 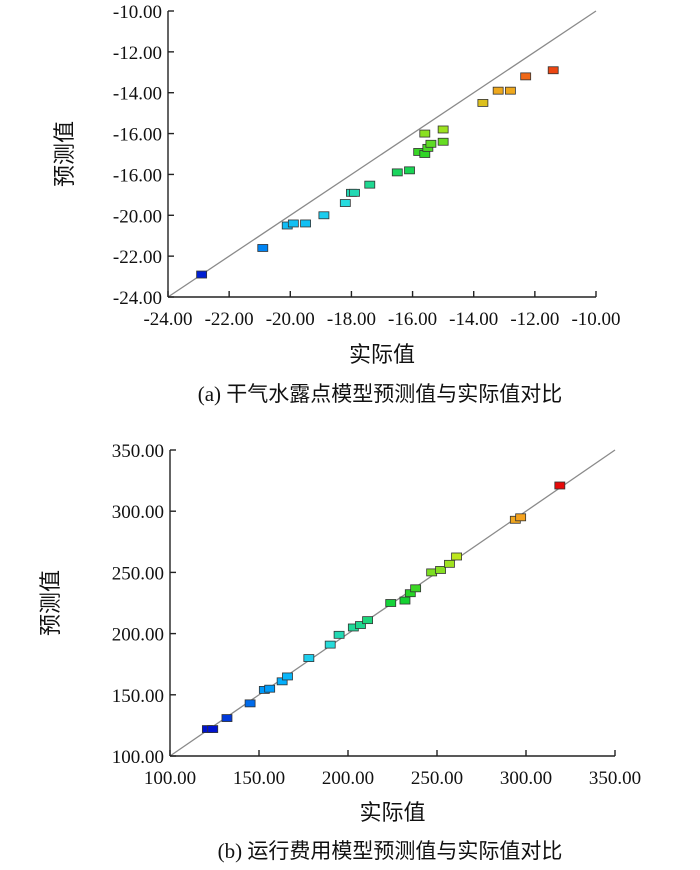 I want to click on chart-b-x-tick-label: 350.00, so click(x=615, y=778).